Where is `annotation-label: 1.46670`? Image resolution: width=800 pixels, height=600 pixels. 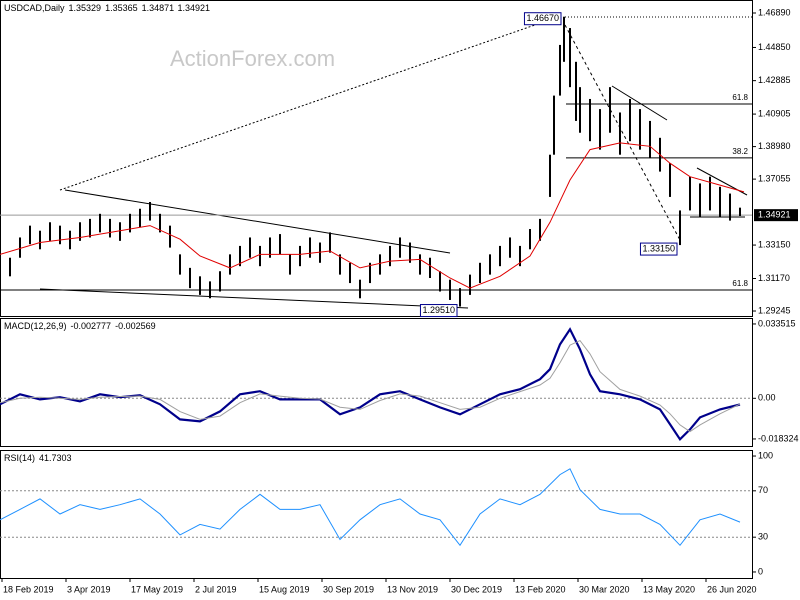 annotation-label: 1.46670 is located at coordinates (542, 18).